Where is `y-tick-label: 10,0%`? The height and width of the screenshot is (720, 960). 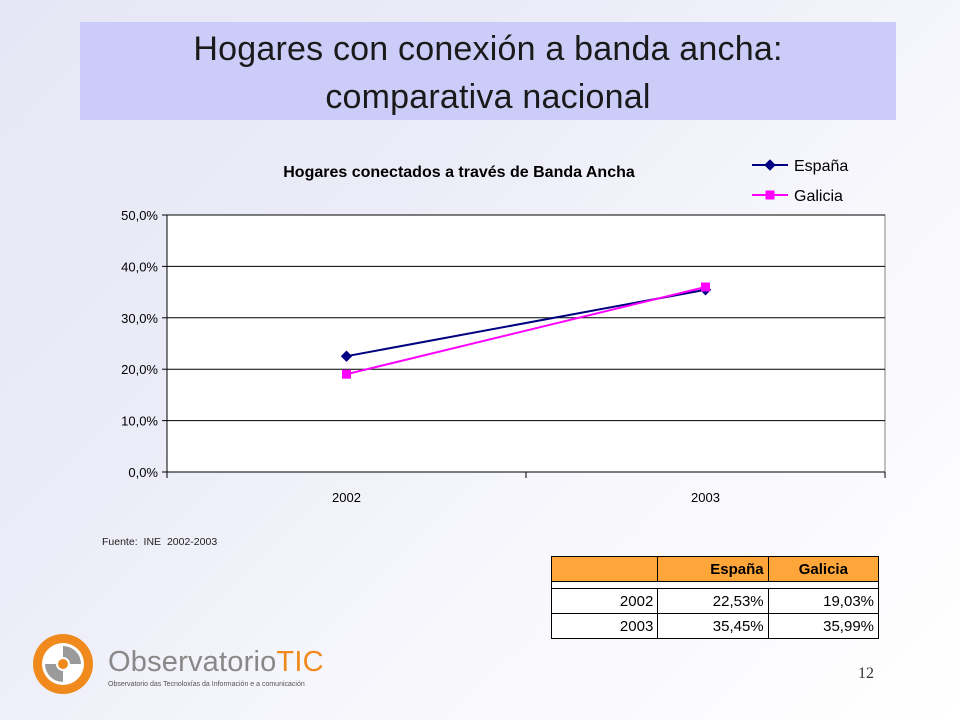
y-tick-label: 10,0% is located at coordinates (139, 421).